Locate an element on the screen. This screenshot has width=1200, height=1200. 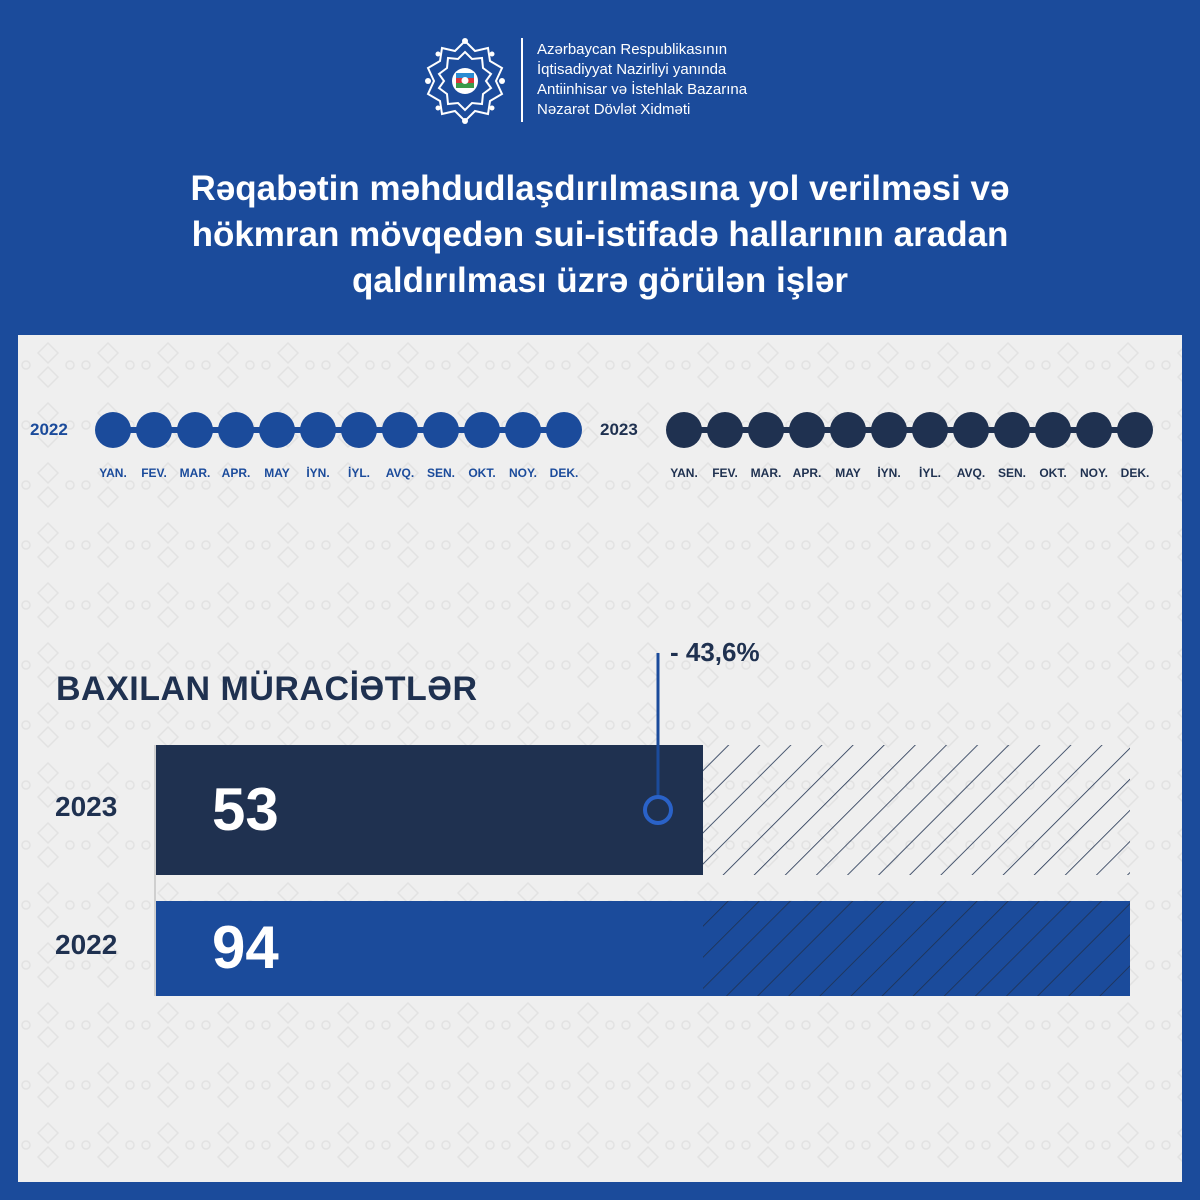
chart-title: BAXILAN MÜRACİƏTLƏR is located at coordinates (267, 689).